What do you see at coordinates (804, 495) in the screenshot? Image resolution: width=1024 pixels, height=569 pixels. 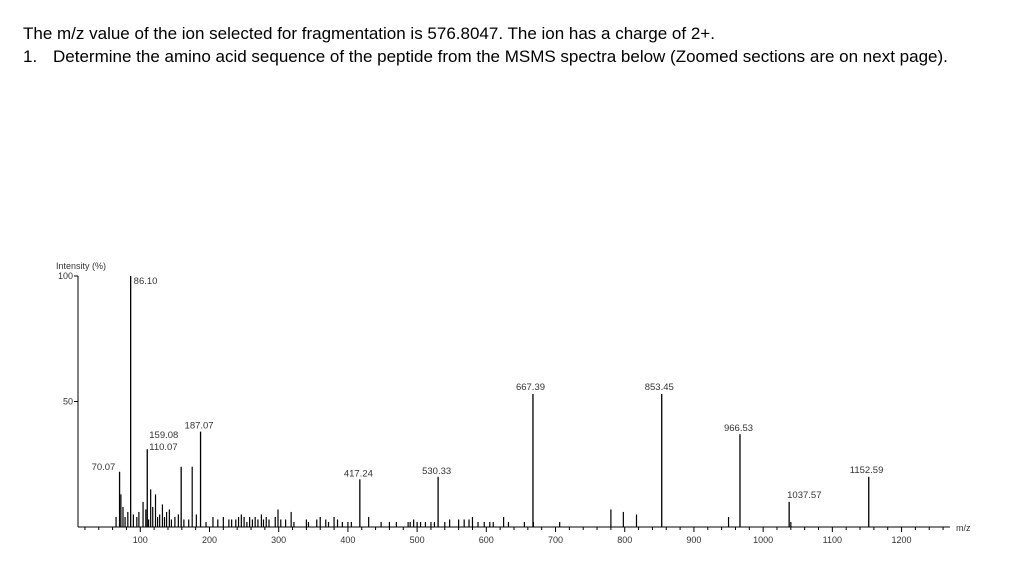 I see `peak-label-1037.57: 1037.57` at bounding box center [804, 495].